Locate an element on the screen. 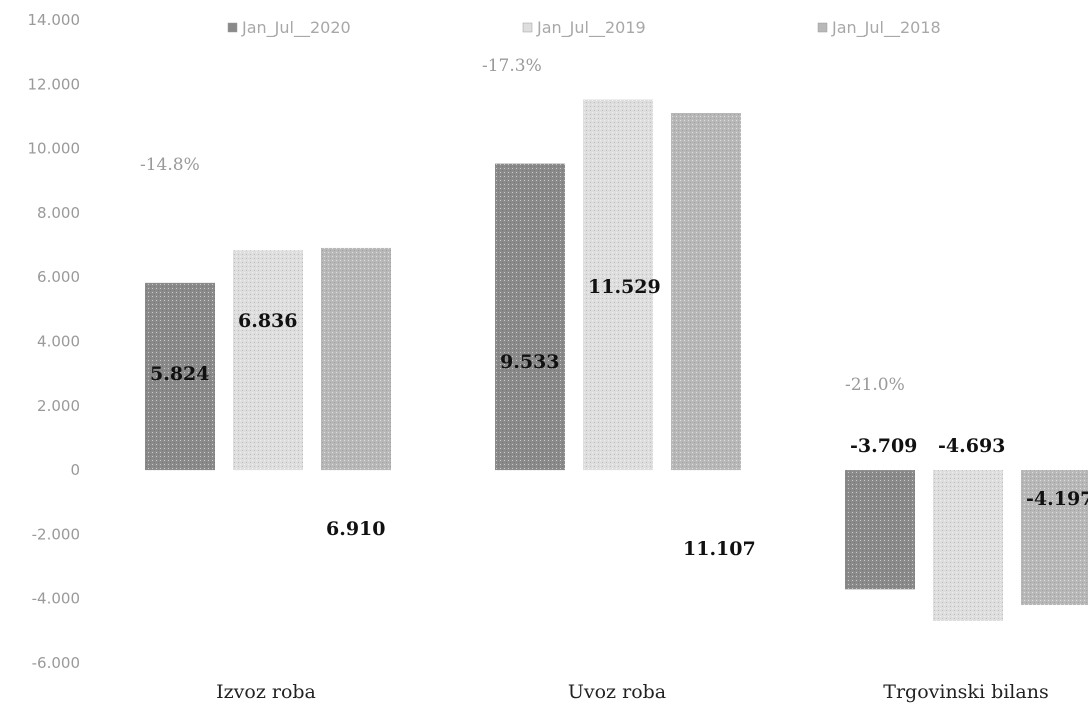 Image resolution: width=1088 pixels, height=706 pixels. value-label: 6.836 is located at coordinates (268, 321).